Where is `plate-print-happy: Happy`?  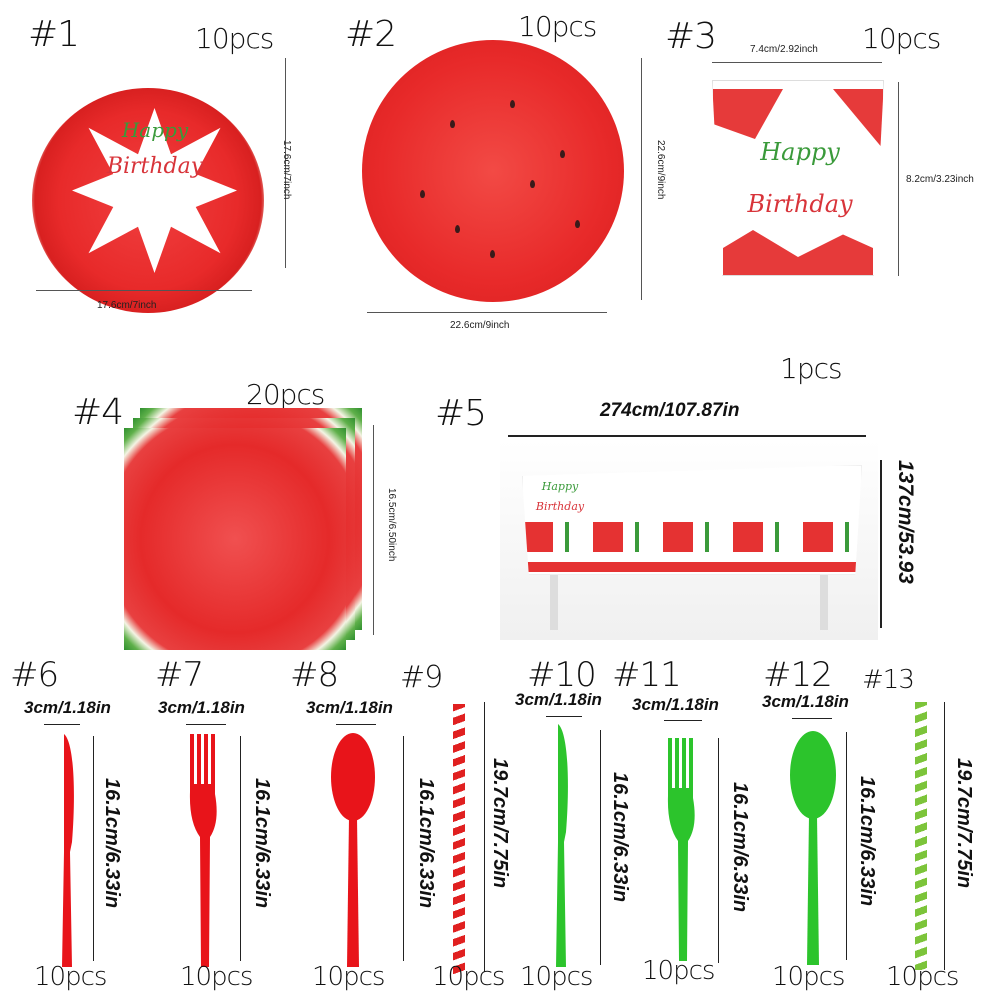 plate-print-happy: Happy is located at coordinates (155, 130).